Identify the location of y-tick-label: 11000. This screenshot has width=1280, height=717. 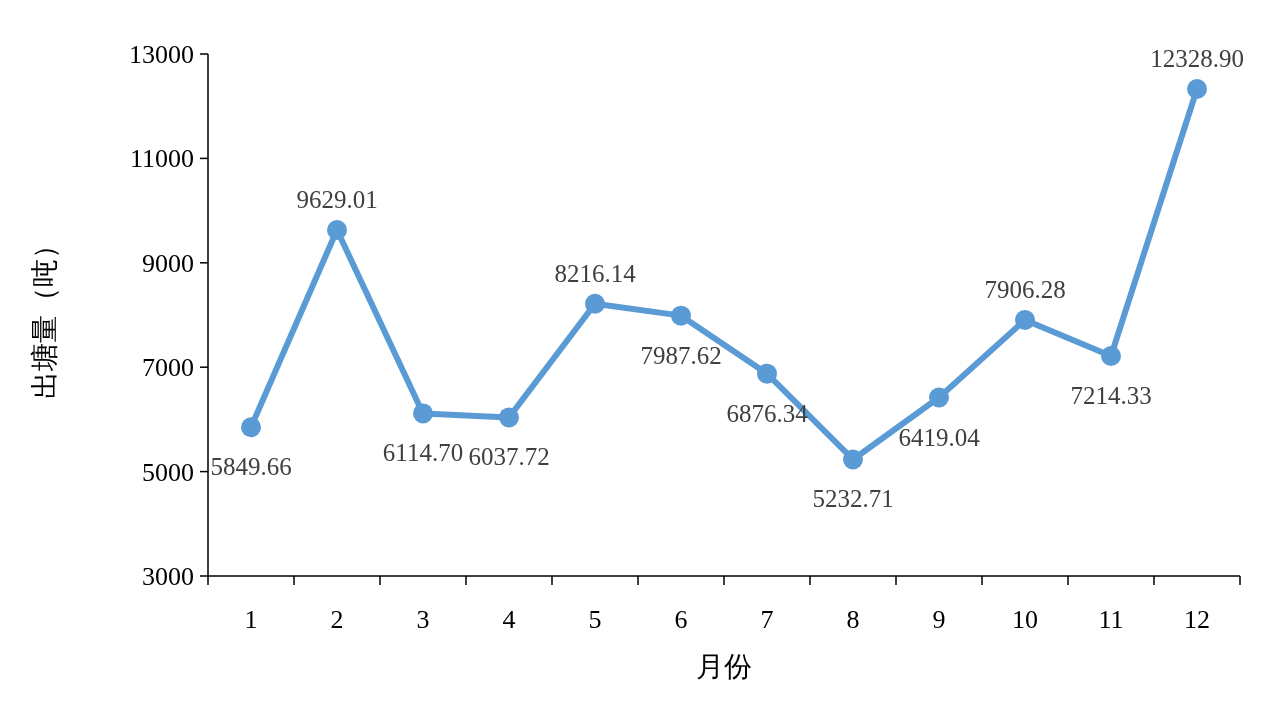
(161, 159).